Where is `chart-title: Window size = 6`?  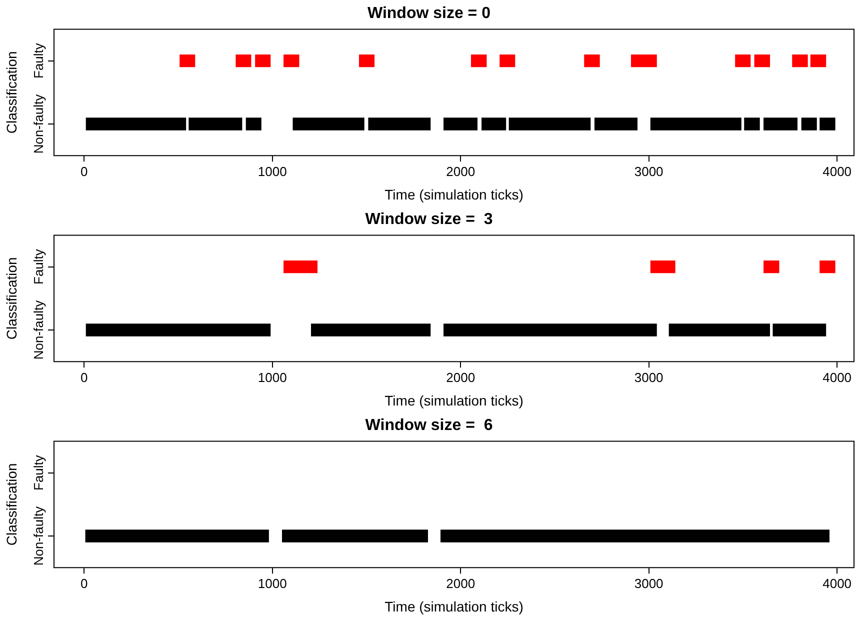 chart-title: Window size = 6 is located at coordinates (429, 425).